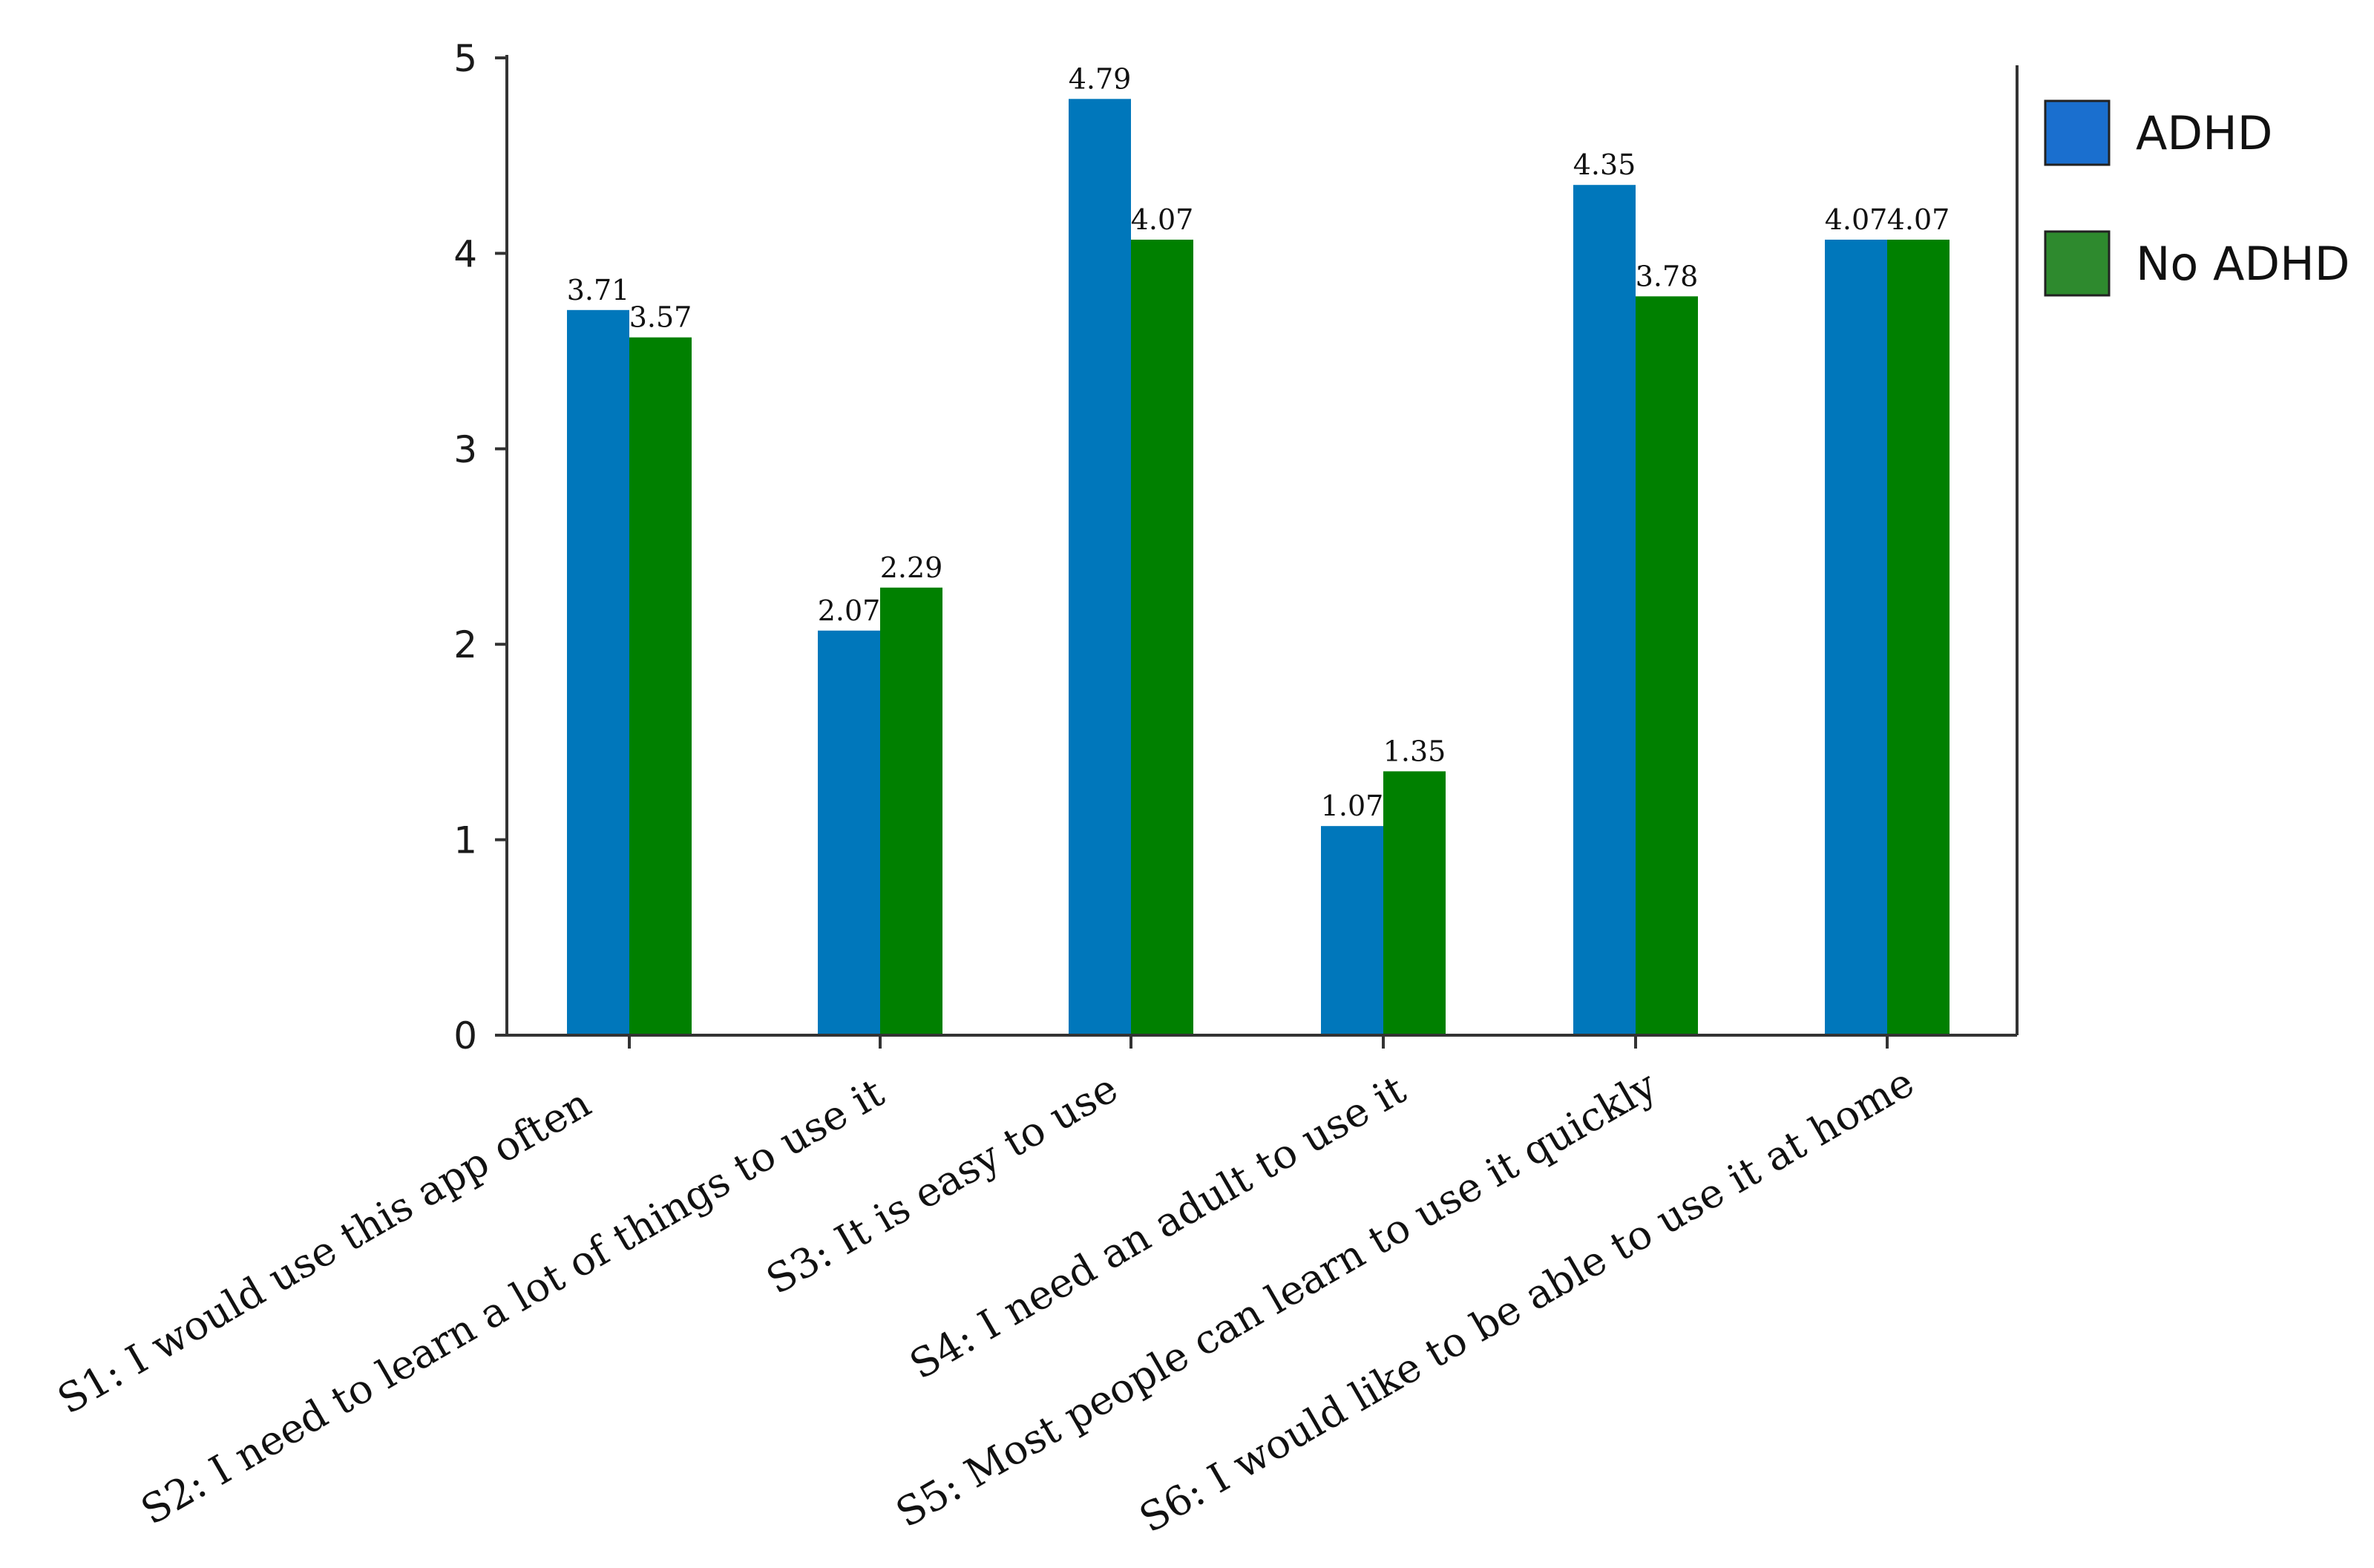 This screenshot has width=2374, height=1568. Describe the element at coordinates (598, 290) in the screenshot. I see `data-label-adhd-1: 3.71` at that location.